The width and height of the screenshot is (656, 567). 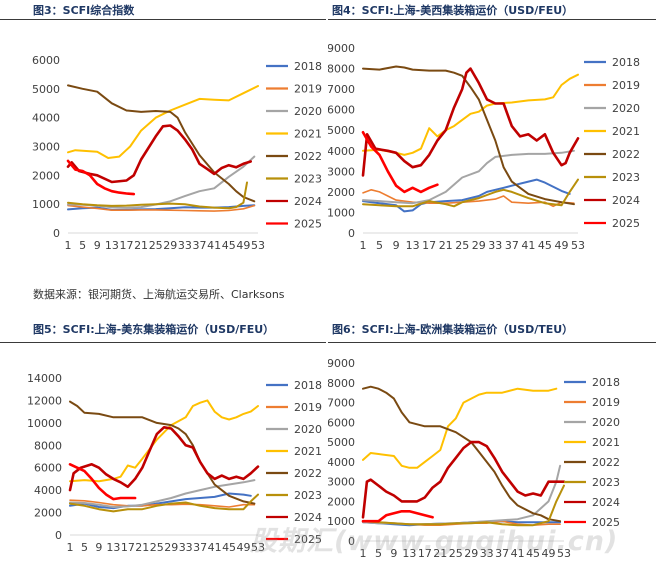 What do you see at coordinates (229, 547) in the screenshot?
I see `x-tick-label: 45` at bounding box center [229, 547].